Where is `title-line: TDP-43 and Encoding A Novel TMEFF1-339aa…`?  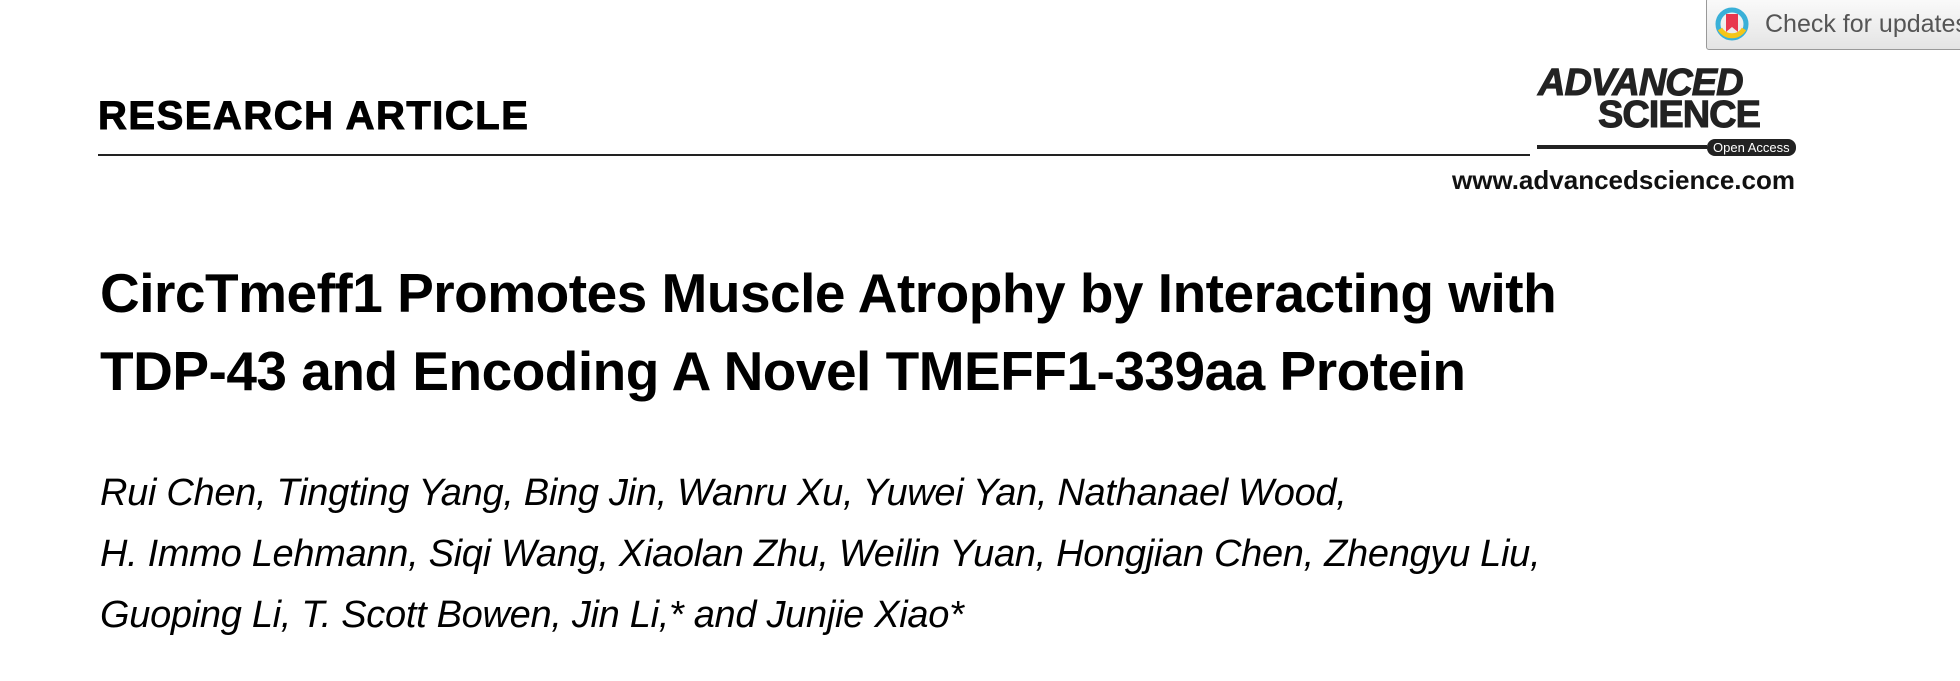
title-line: TDP-43 and Encoding A Novel TMEFF1-339aa… is located at coordinates (783, 371).